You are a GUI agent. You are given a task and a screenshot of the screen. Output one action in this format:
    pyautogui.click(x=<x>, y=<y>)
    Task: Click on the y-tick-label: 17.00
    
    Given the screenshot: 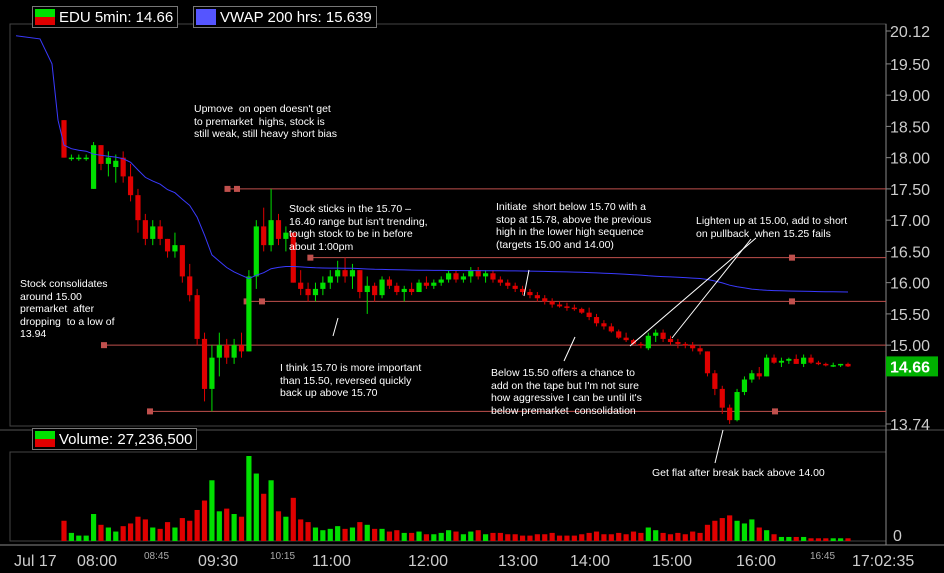 What is the action you would take?
    pyautogui.click(x=910, y=221)
    